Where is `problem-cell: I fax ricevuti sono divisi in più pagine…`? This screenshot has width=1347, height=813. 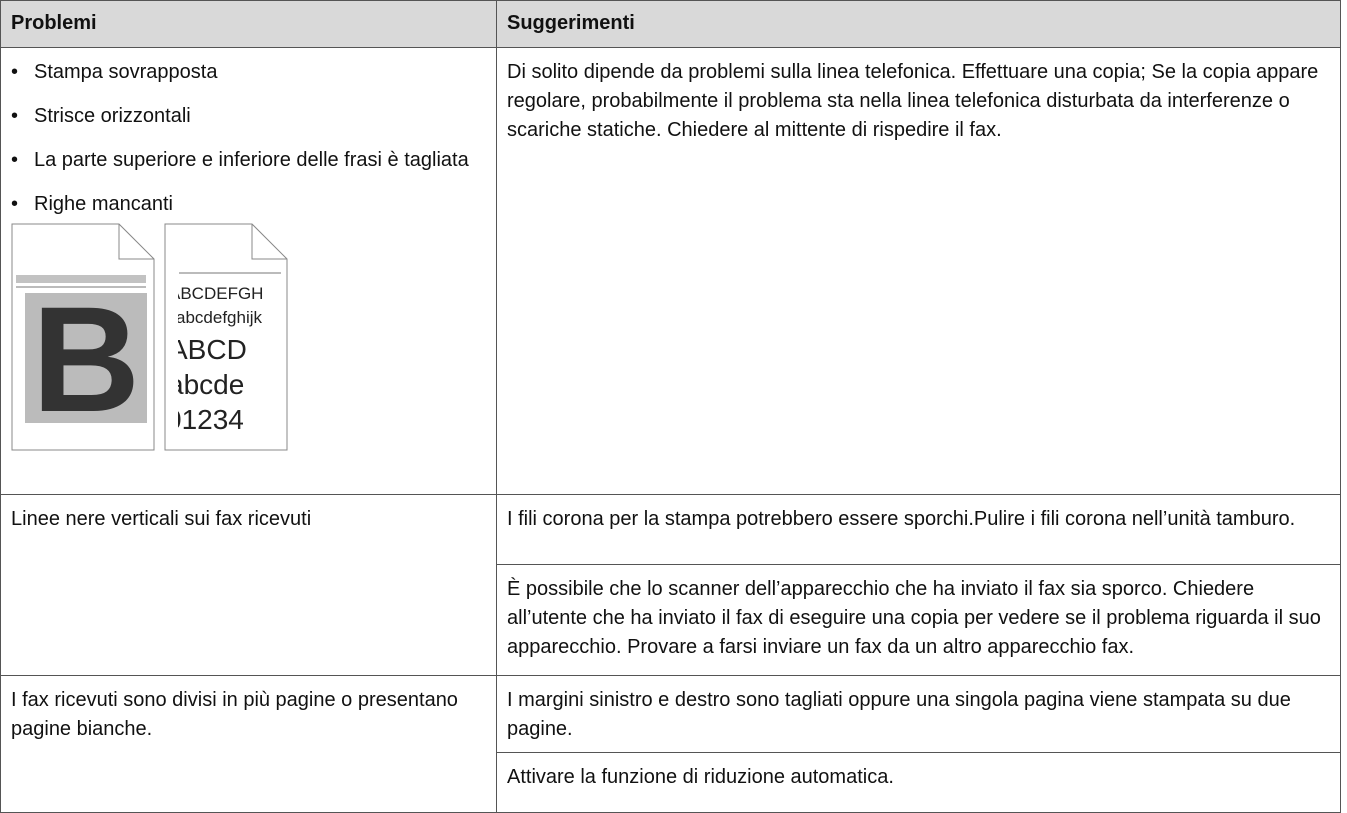
problem-cell: I fax ricevuti sono divisi in più pagine… is located at coordinates (248, 744).